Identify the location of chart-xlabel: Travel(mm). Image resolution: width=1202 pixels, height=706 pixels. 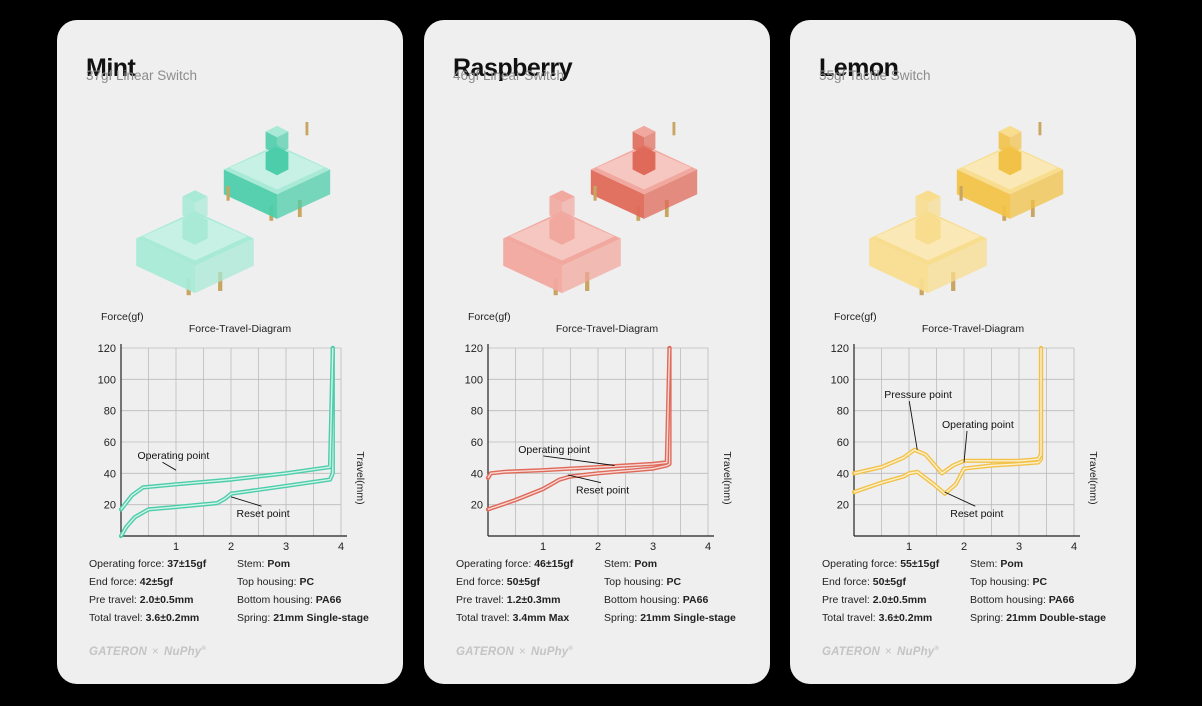
(360, 477).